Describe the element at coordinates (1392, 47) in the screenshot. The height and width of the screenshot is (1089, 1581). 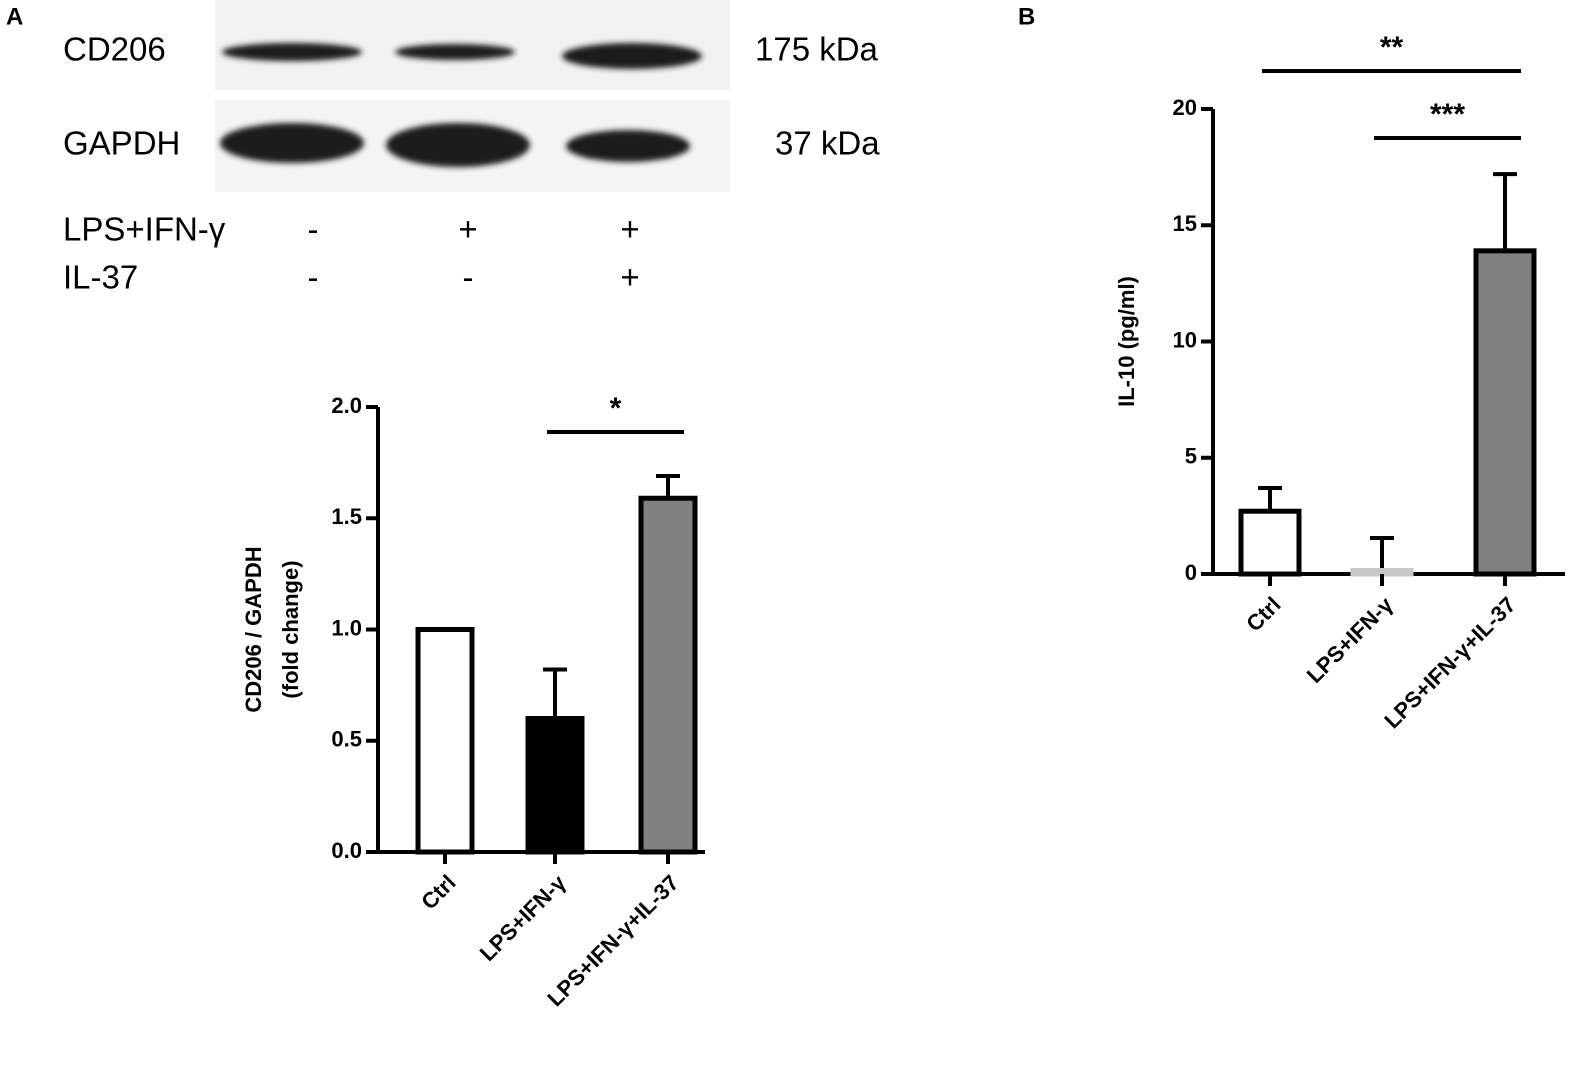
I see `significance-label: **` at that location.